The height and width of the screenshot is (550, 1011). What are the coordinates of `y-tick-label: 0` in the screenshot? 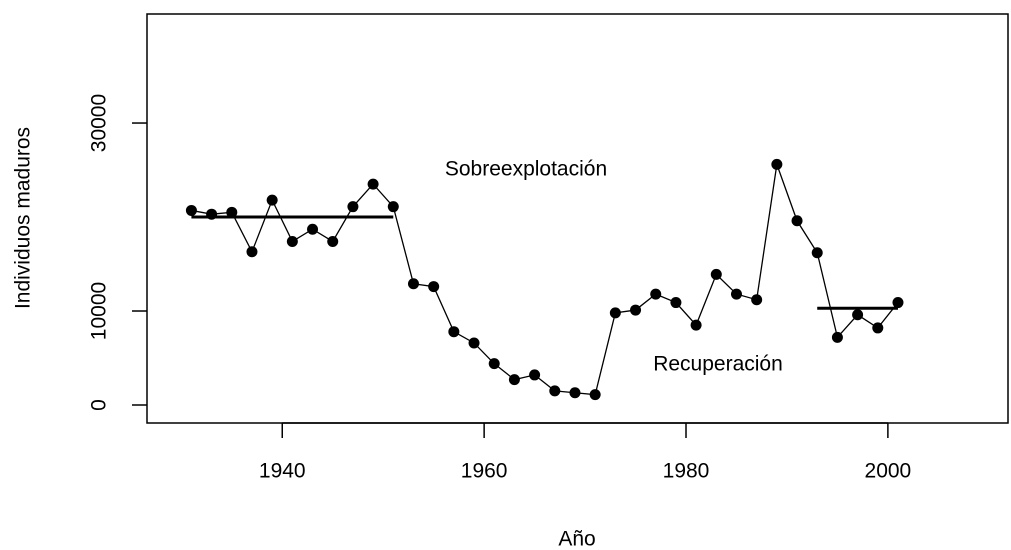 It's located at (99, 405).